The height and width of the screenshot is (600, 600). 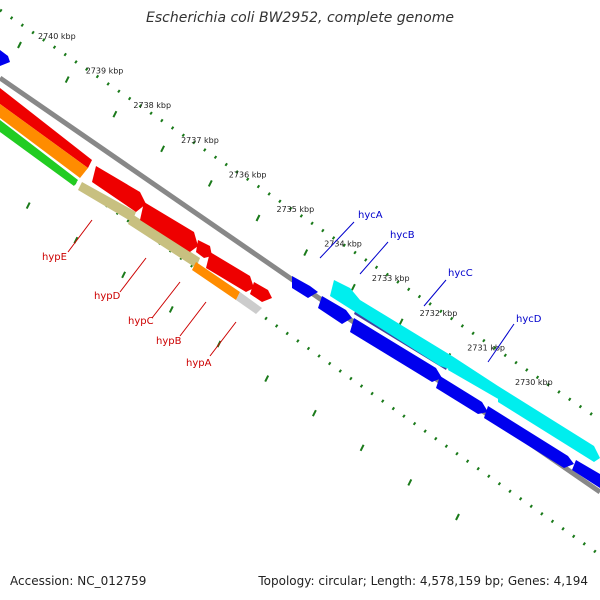 I want to click on scale-label: 2731 kbp, so click(x=486, y=347).